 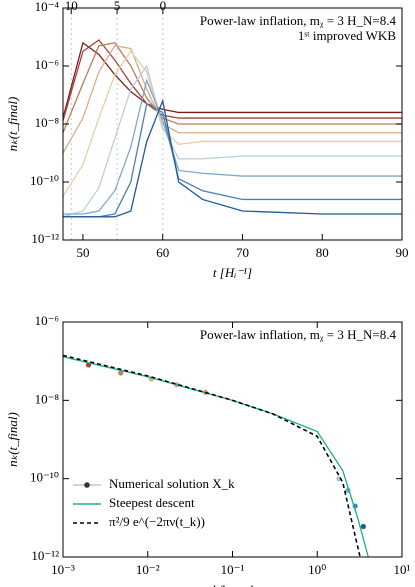 What do you see at coordinates (242, 252) in the screenshot?
I see `x-tick-label: 70` at bounding box center [242, 252].